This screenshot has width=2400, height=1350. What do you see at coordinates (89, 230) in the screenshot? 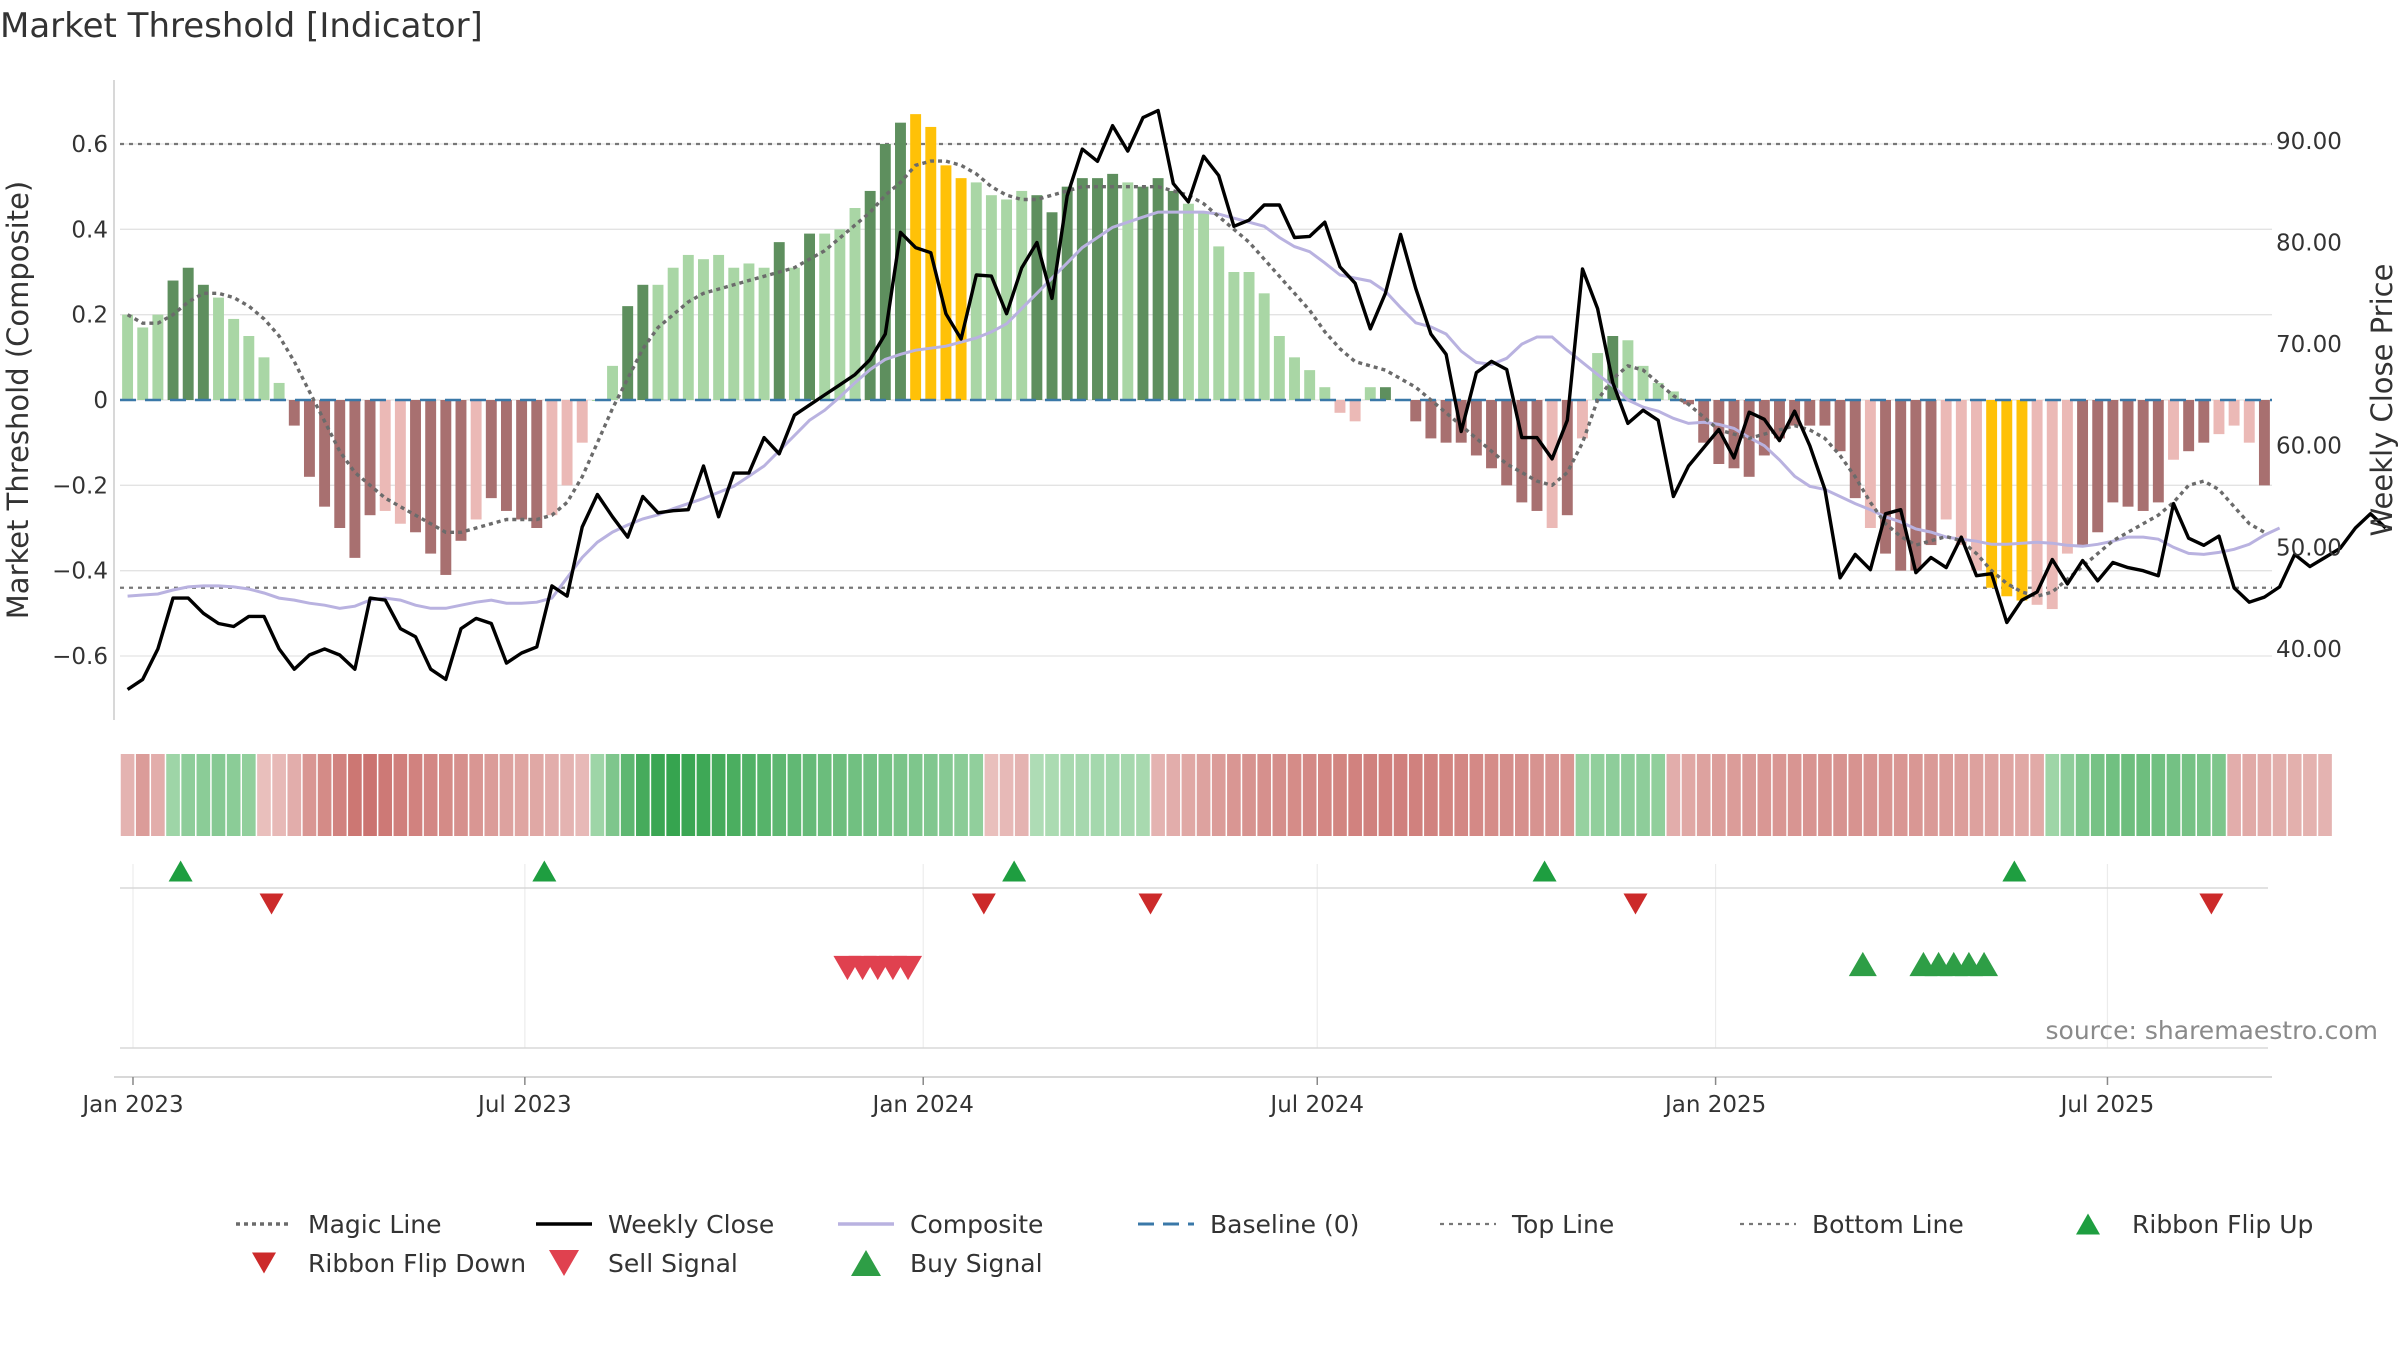
I see `left-tick-label-1: 0.4` at bounding box center [89, 230].